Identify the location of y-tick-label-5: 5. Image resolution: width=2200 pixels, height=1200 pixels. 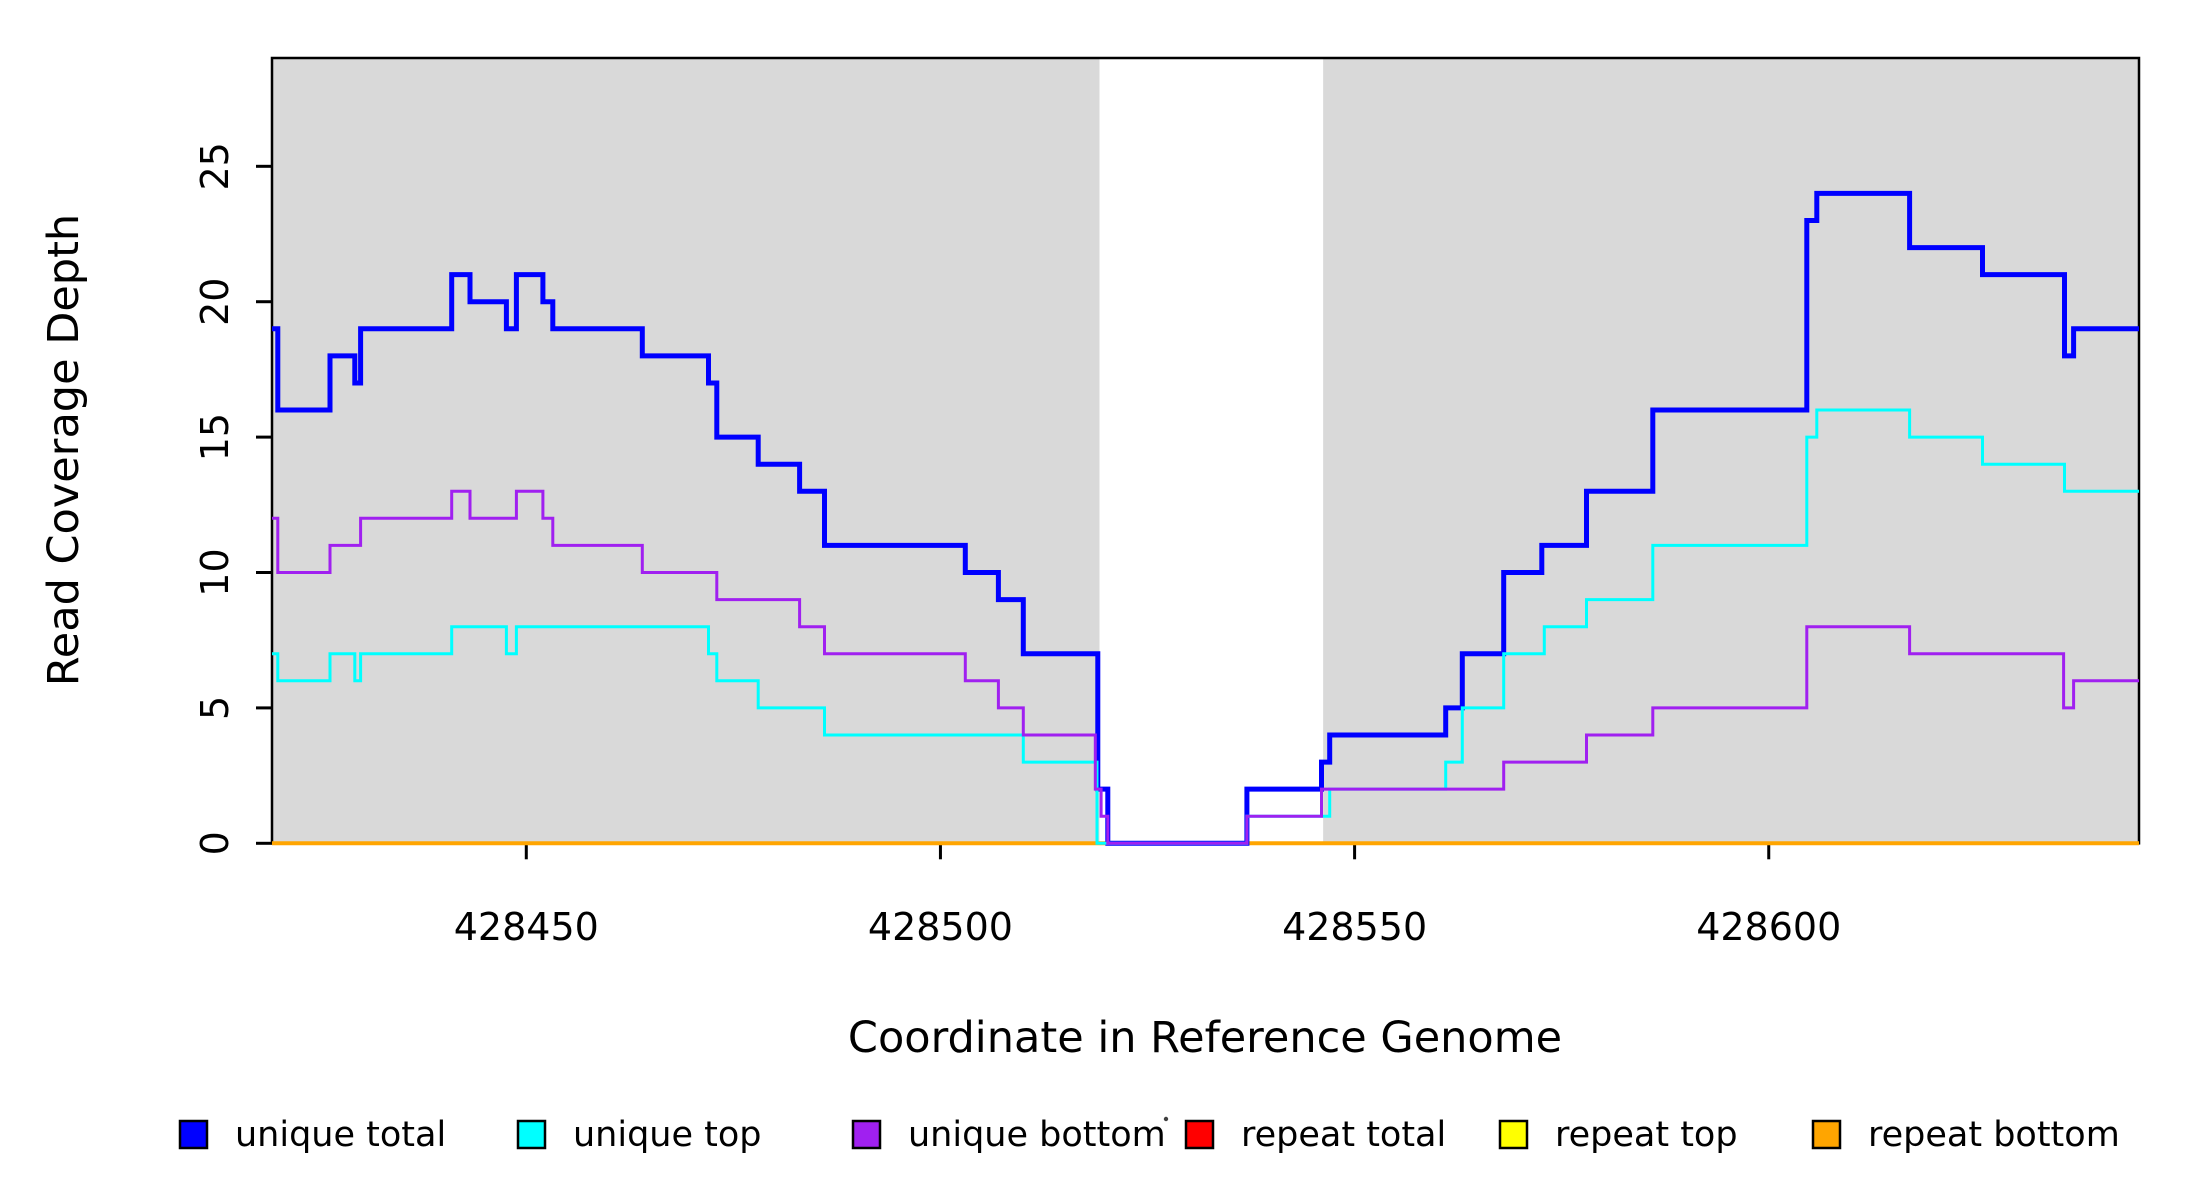
(215, 708).